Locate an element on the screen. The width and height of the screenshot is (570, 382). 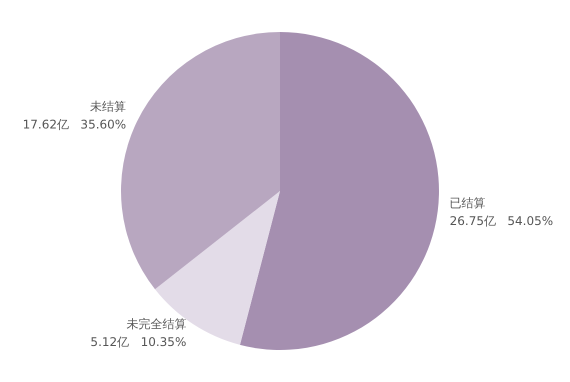
data-label: 17.62亿 35.60% is located at coordinates (74, 124).